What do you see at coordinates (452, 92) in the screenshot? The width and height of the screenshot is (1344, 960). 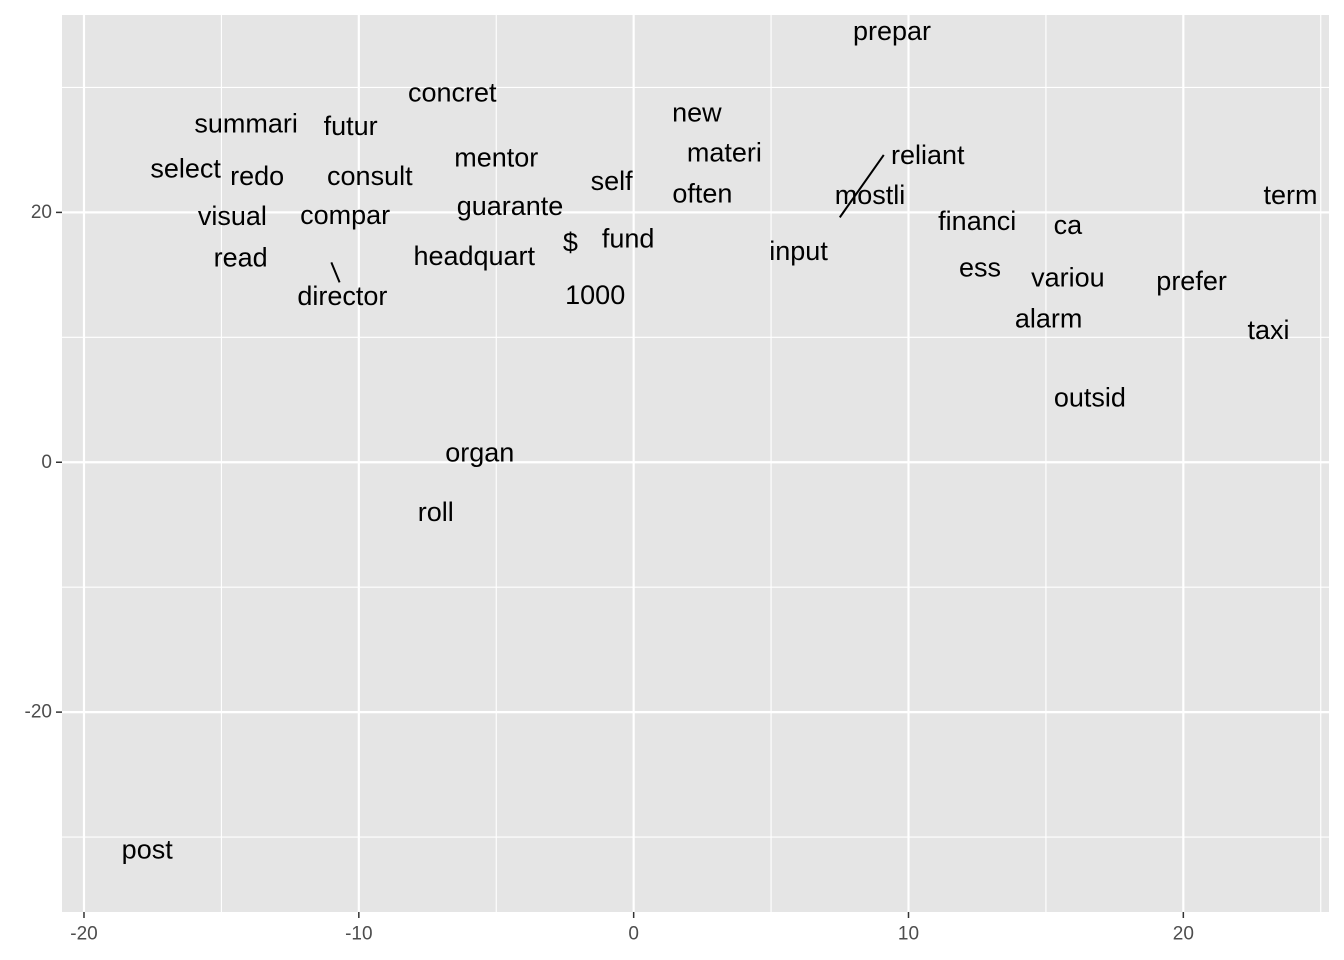 I see `point-label: concret` at bounding box center [452, 92].